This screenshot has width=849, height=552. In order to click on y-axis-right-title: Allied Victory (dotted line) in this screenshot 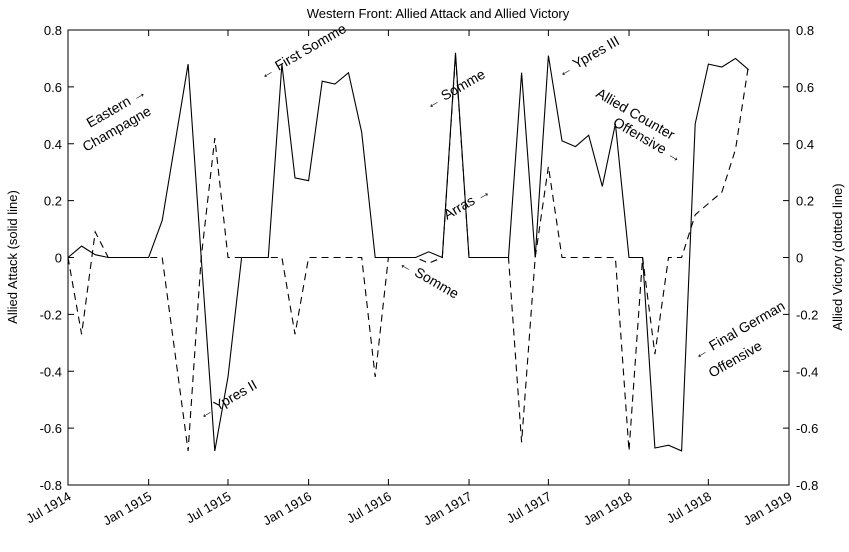, I will do `click(837, 256)`.